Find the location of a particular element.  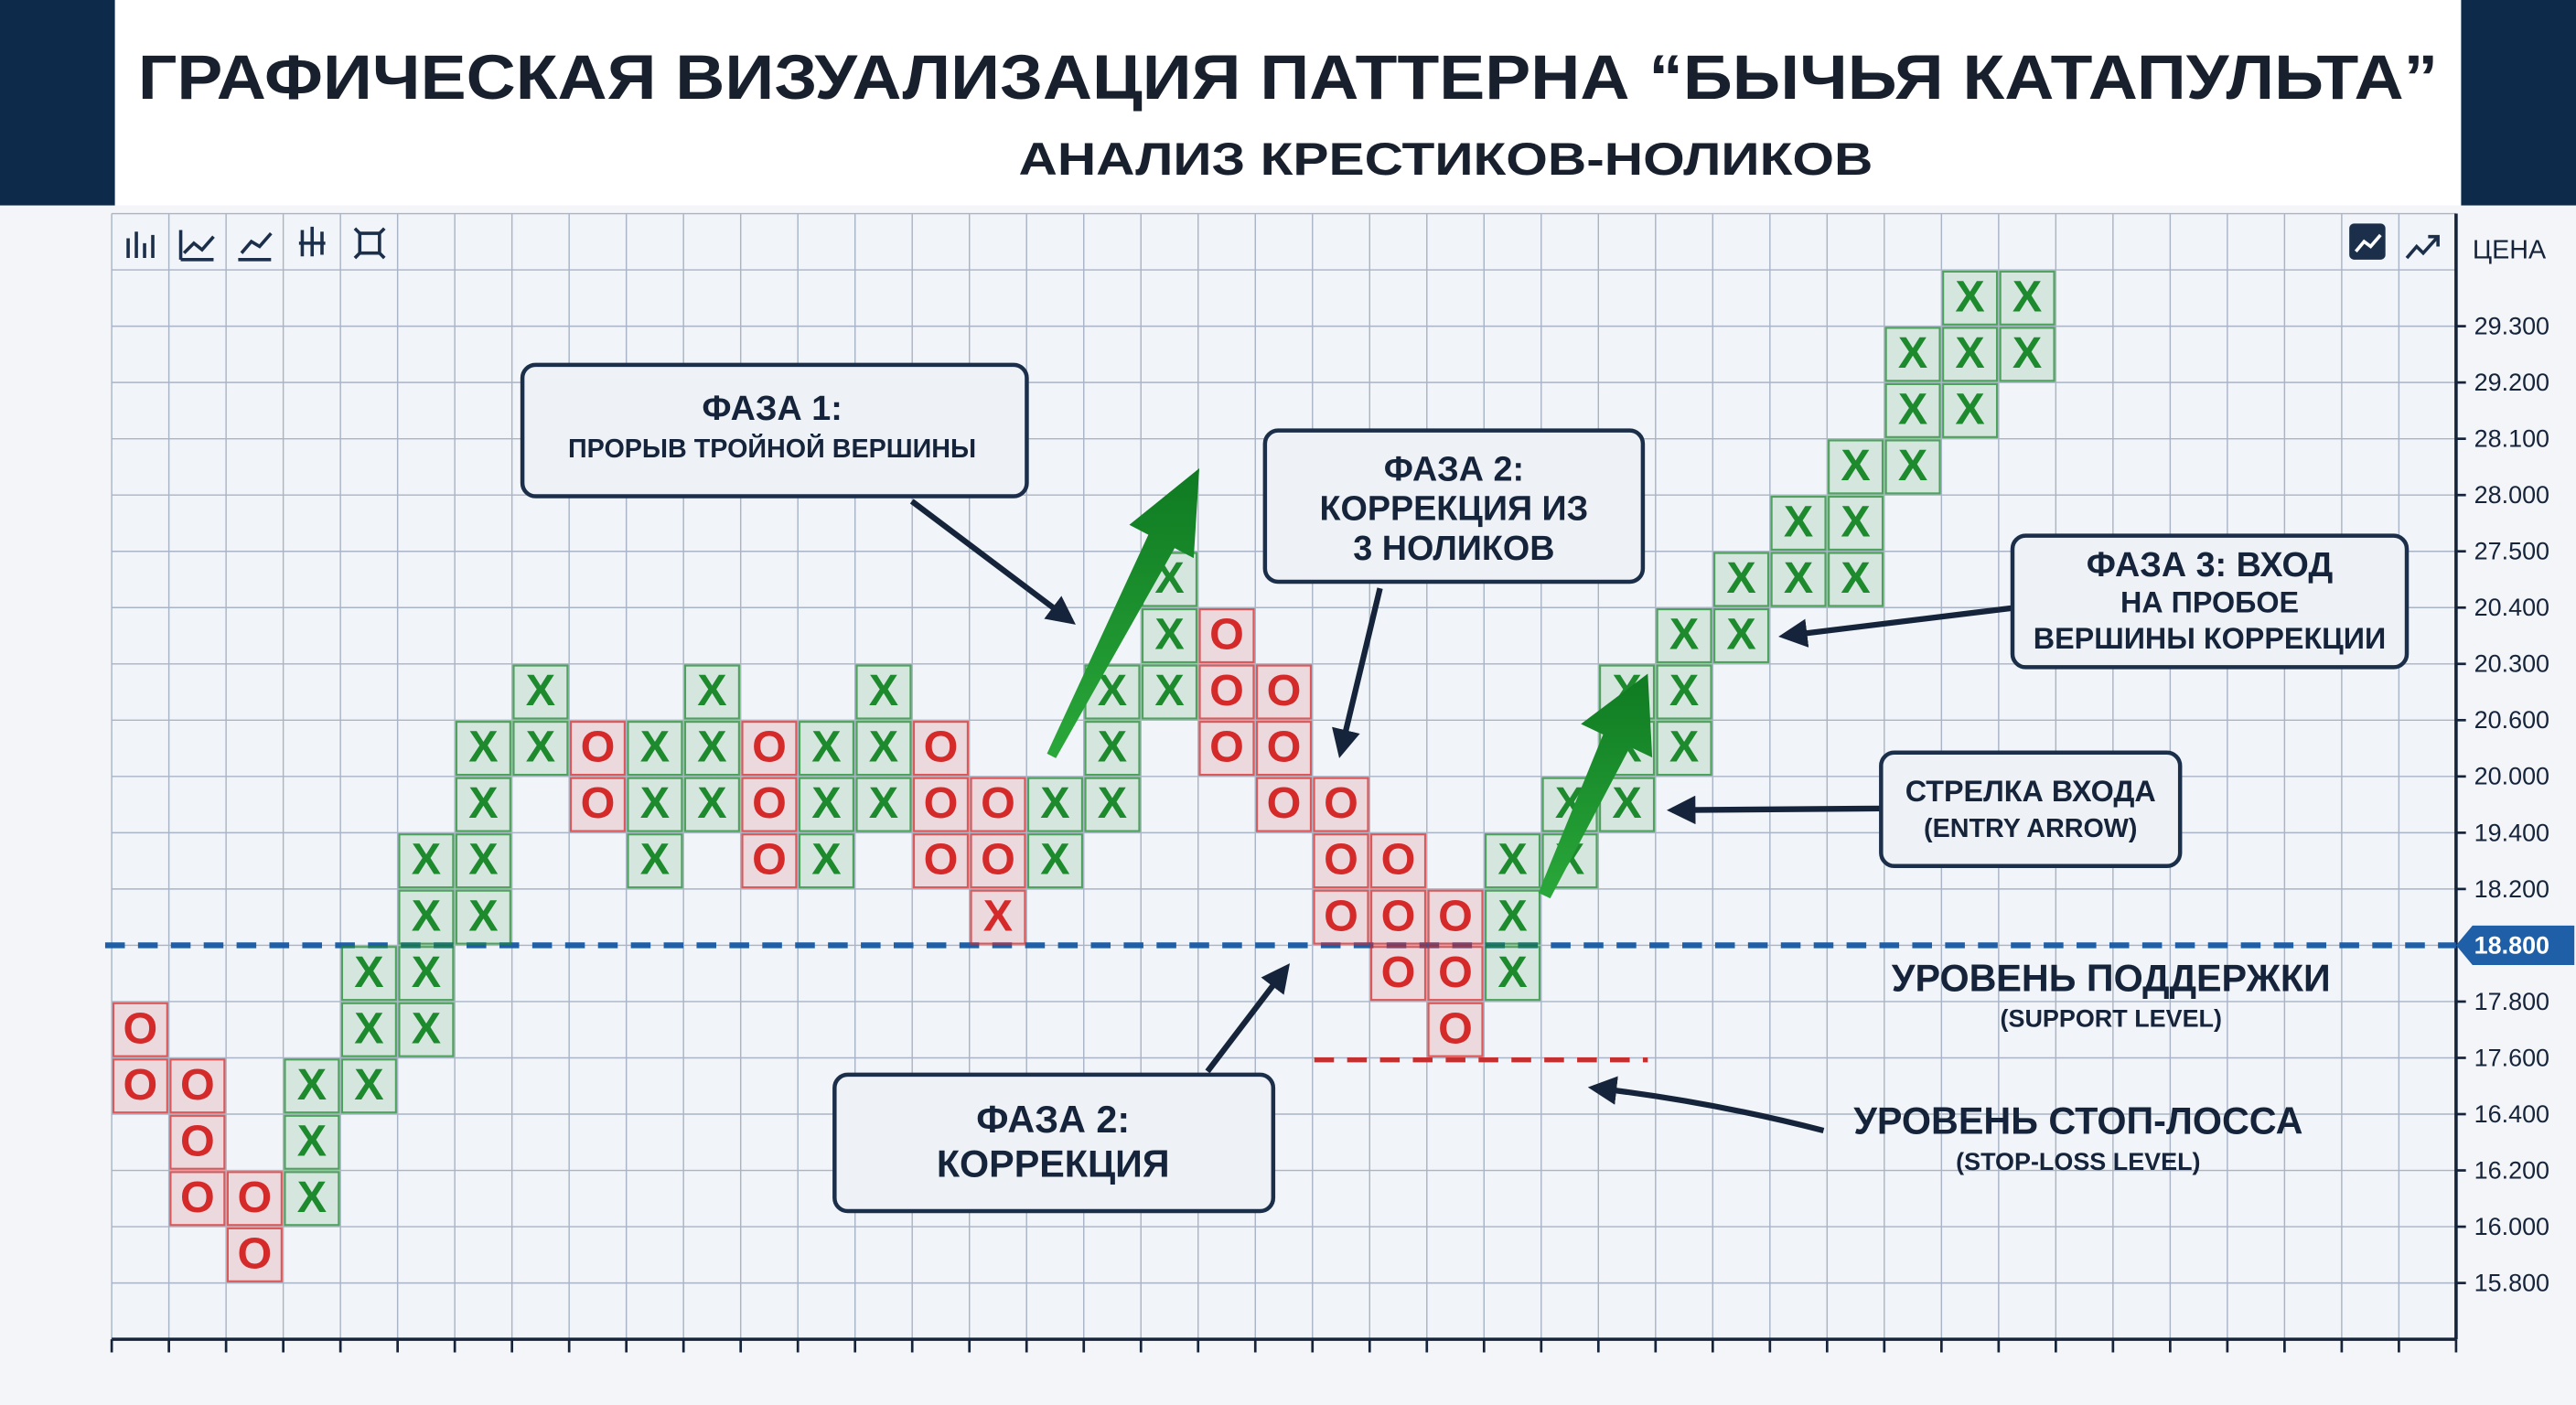

header-side is located at coordinates (2519, 103).